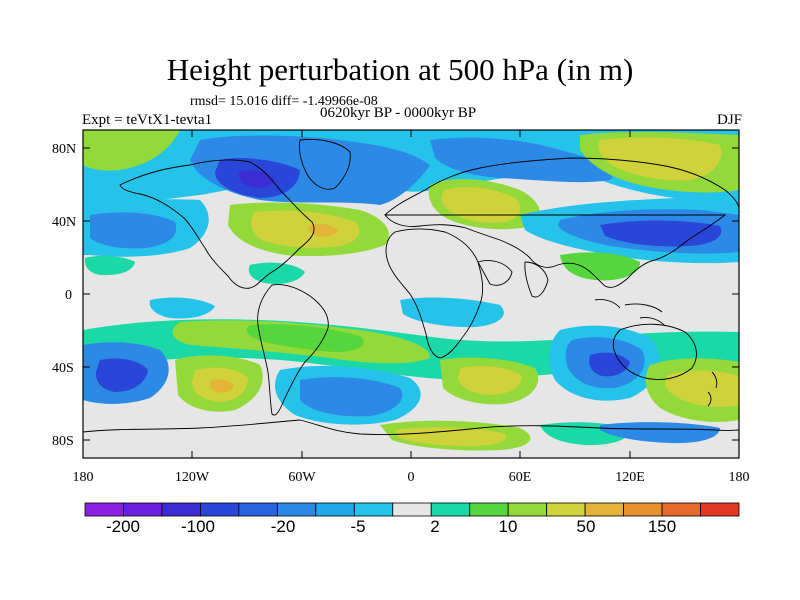  What do you see at coordinates (63, 368) in the screenshot?
I see `y-tick-label: 40S` at bounding box center [63, 368].